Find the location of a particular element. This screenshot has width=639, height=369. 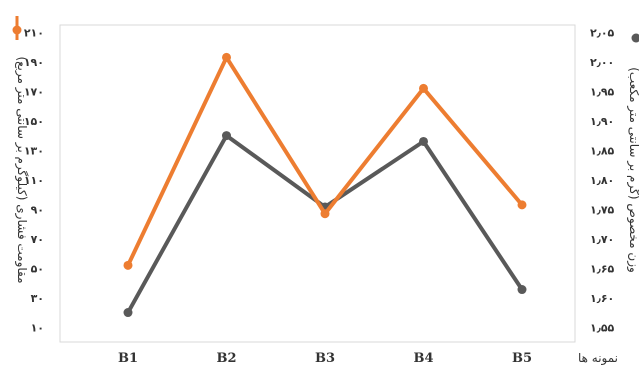

right-tick-label: ۱٫۶۰ is located at coordinates (602, 298).